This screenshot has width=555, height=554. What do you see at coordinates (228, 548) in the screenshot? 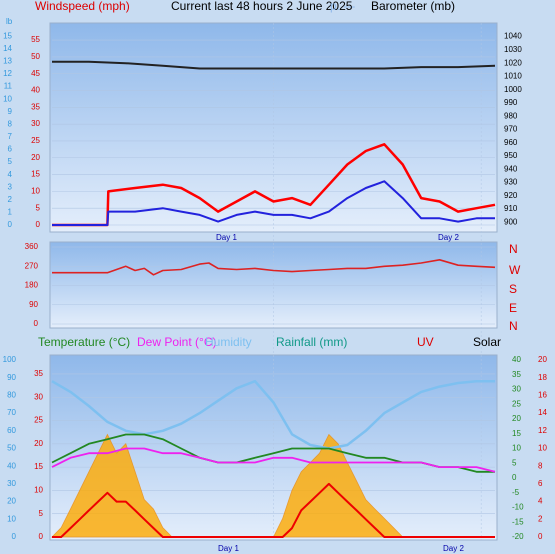
I see `day-label-1-bottom: Day 1` at bounding box center [228, 548].